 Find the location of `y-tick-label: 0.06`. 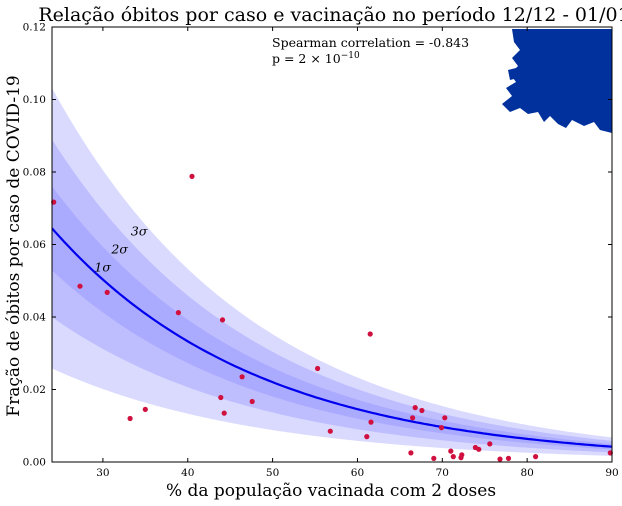

y-tick-label: 0.06 is located at coordinates (35, 245).